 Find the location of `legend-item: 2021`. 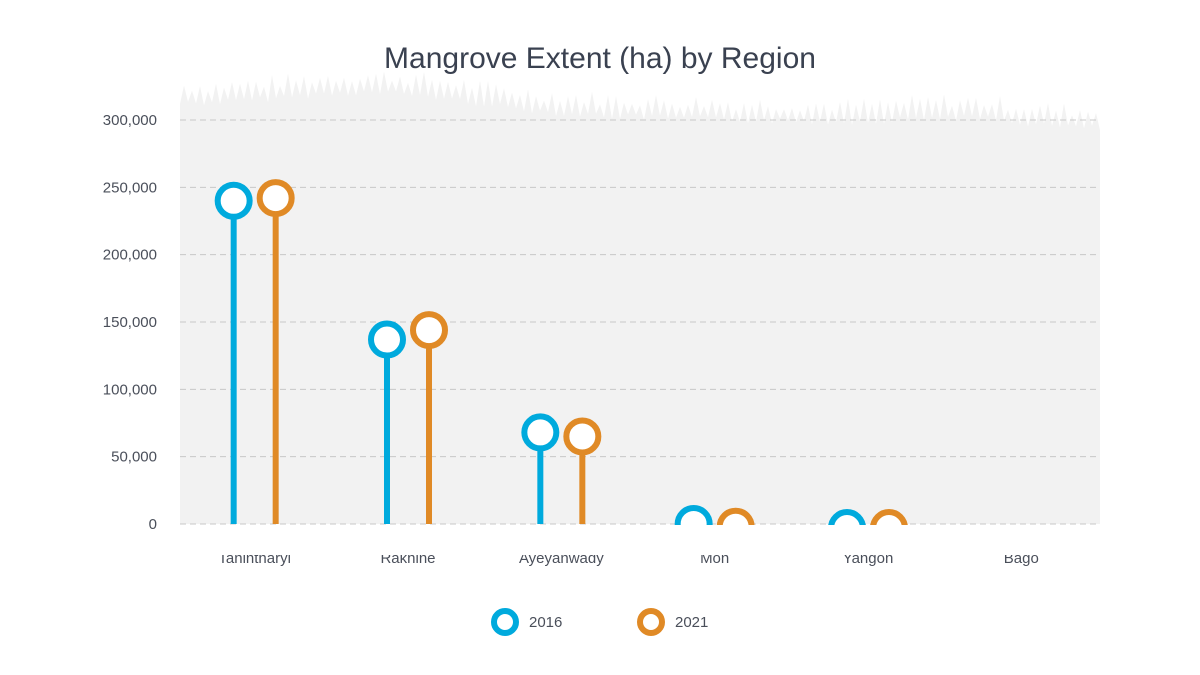

legend-item: 2021 is located at coordinates (672, 622).